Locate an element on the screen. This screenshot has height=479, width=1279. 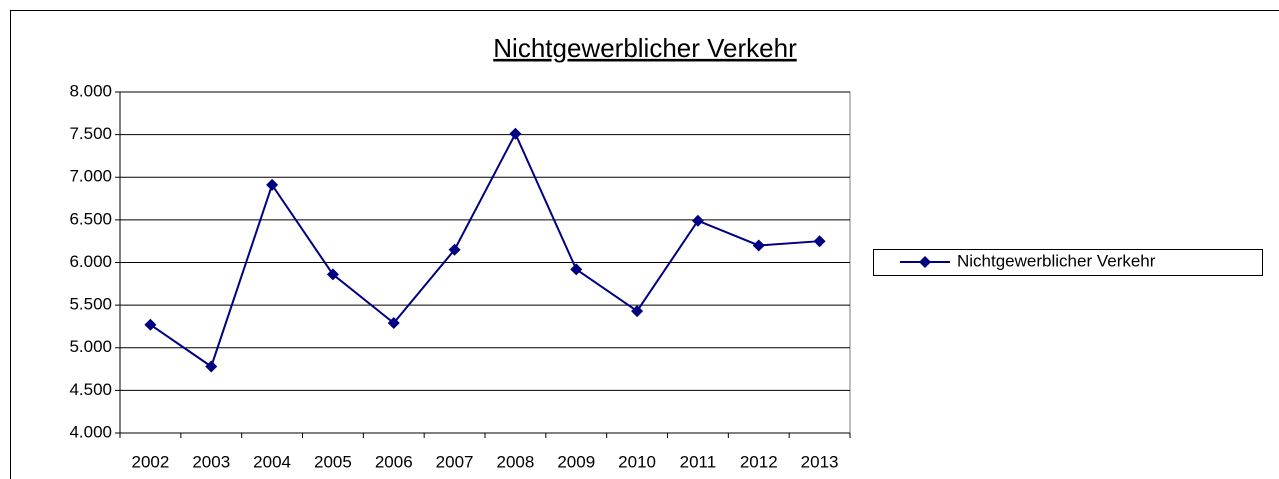
y-tick-label: 4.500 is located at coordinates (90, 389).